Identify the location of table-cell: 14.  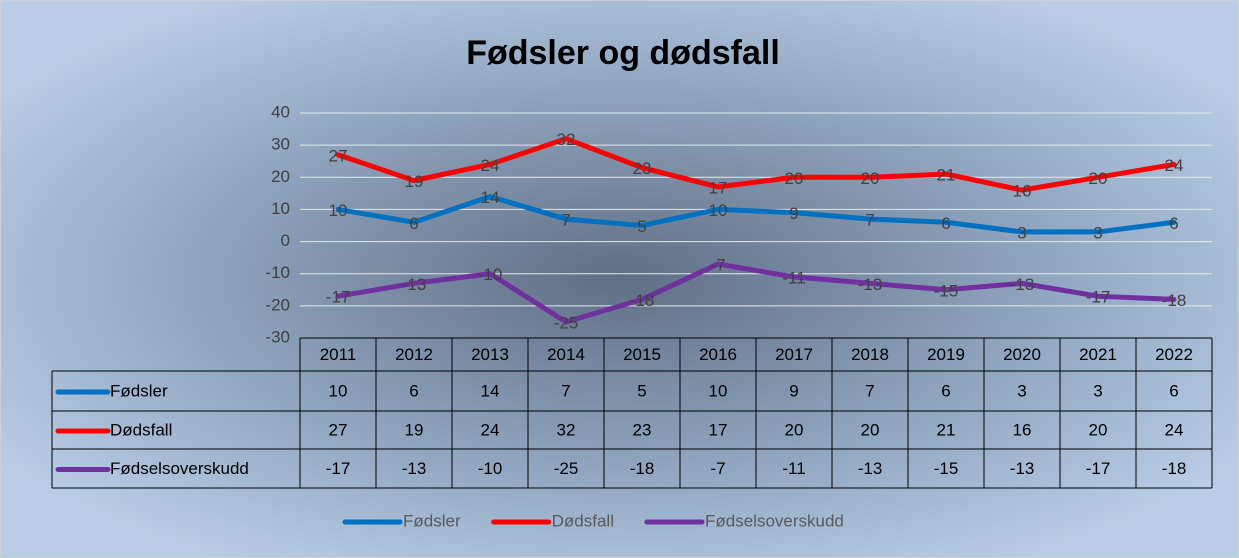
(490, 390).